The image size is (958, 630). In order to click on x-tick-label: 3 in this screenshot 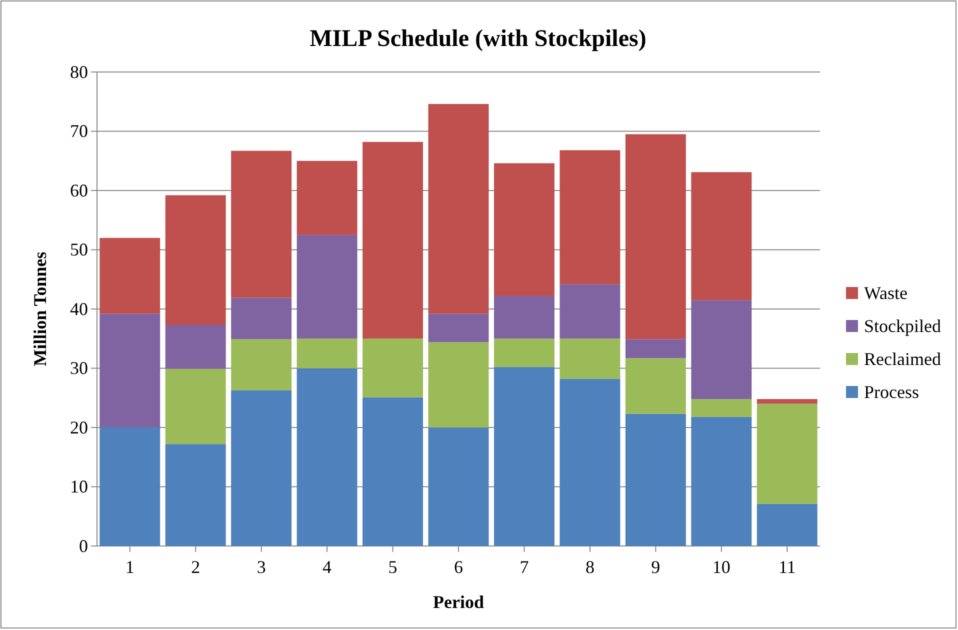, I will do `click(261, 567)`.